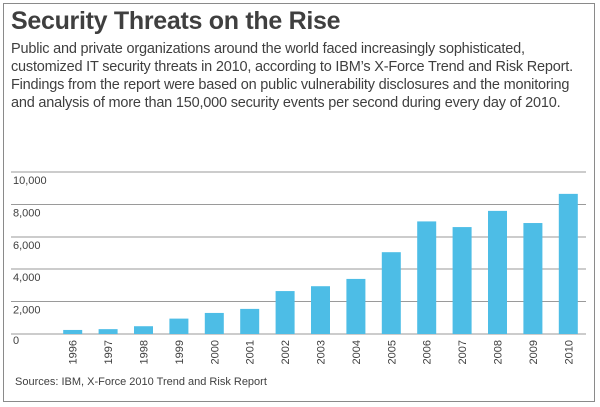 The height and width of the screenshot is (407, 600). What do you see at coordinates (214, 323) in the screenshot?
I see `bar-2000` at bounding box center [214, 323].